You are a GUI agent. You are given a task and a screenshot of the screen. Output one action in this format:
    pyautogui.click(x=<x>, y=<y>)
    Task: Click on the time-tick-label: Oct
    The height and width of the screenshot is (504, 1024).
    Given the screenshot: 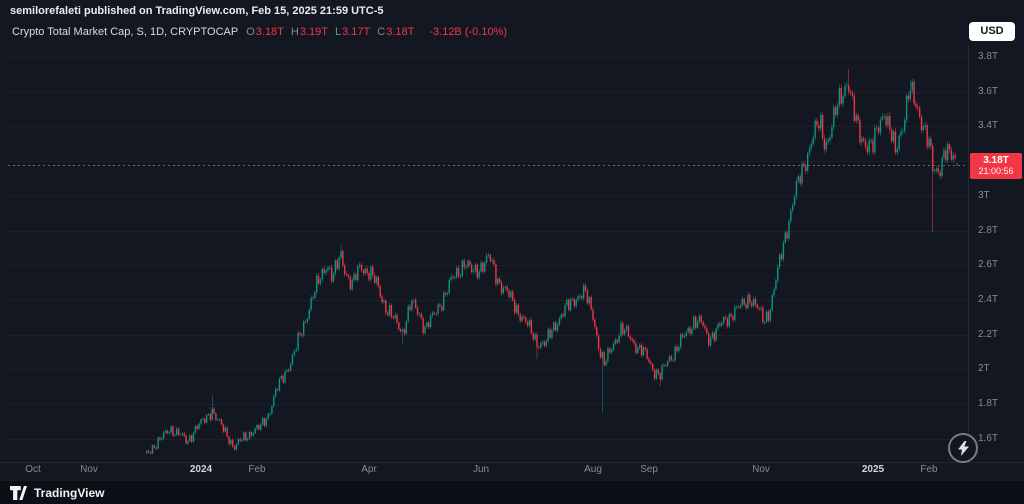 What is the action you would take?
    pyautogui.click(x=33, y=469)
    